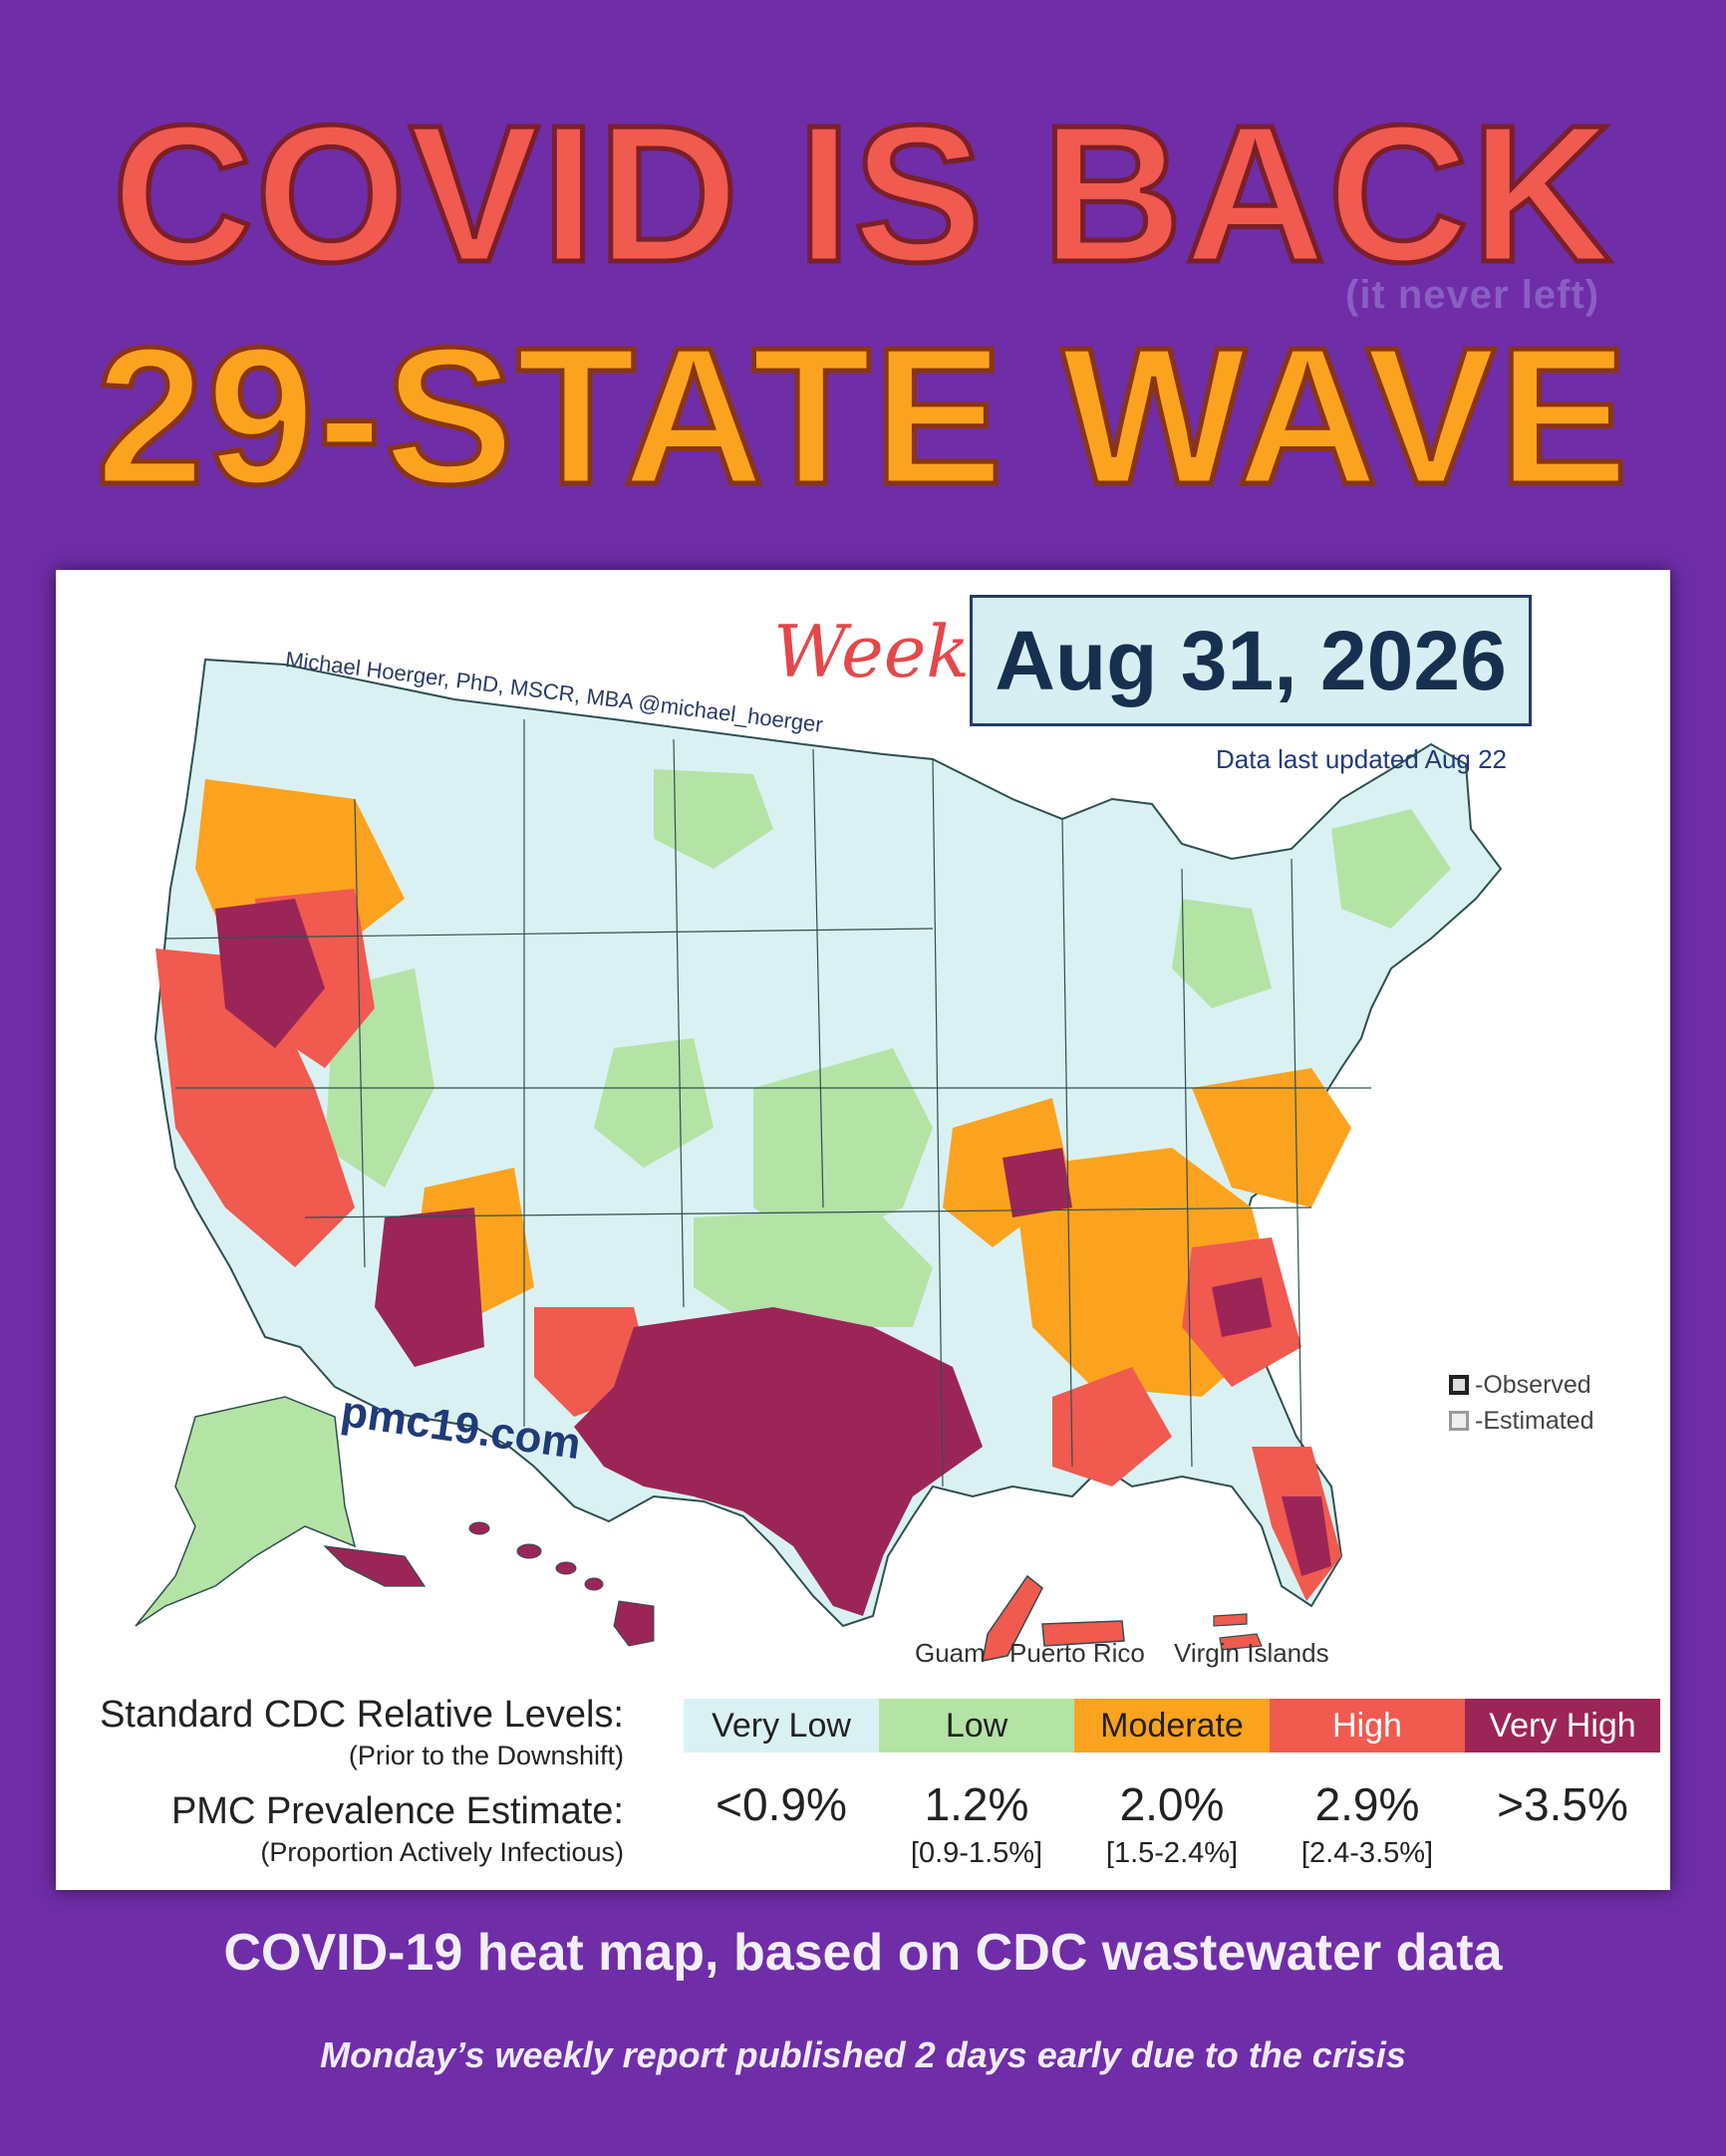 The image size is (1726, 2156). I want to click on territory-virgin-islands-label: Virgin Islands, so click(1251, 1653).